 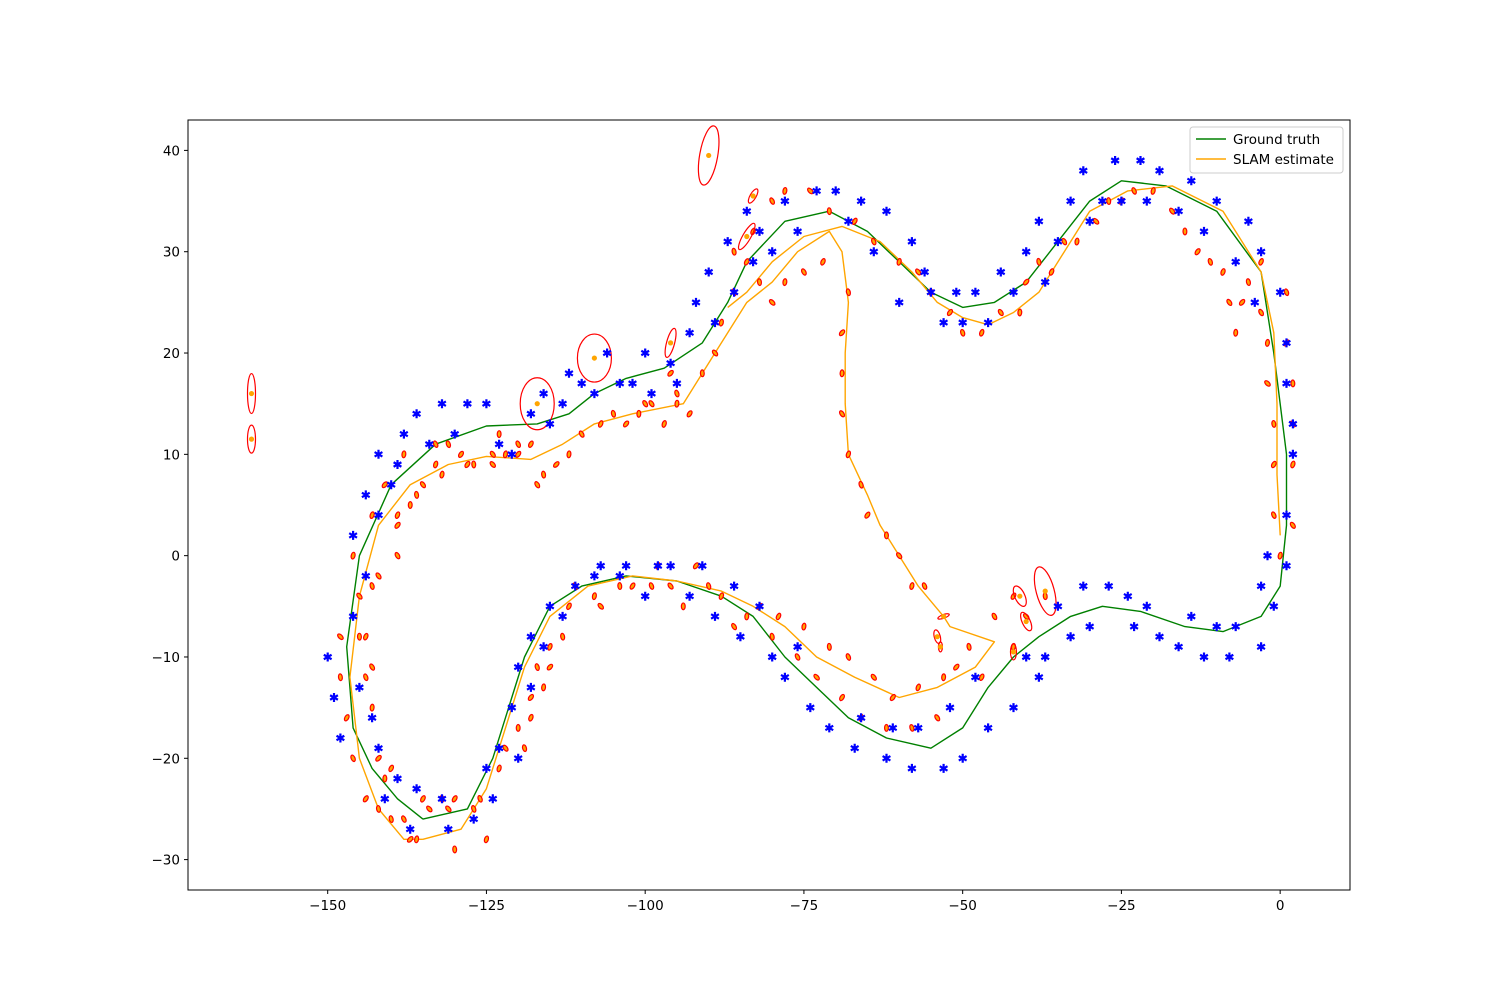 What do you see at coordinates (175, 557) in the screenshot?
I see `y-tick-label: 0` at bounding box center [175, 557].